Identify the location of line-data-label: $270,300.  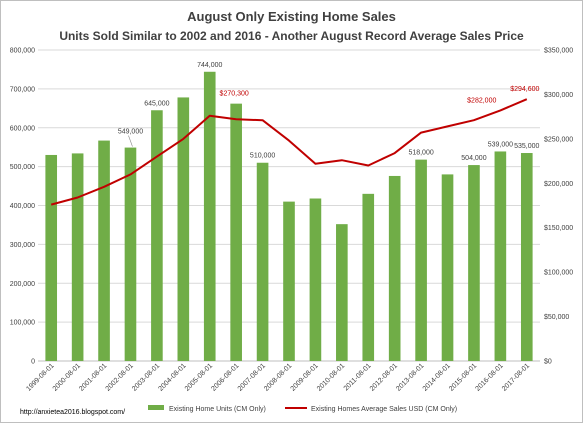
(234, 93).